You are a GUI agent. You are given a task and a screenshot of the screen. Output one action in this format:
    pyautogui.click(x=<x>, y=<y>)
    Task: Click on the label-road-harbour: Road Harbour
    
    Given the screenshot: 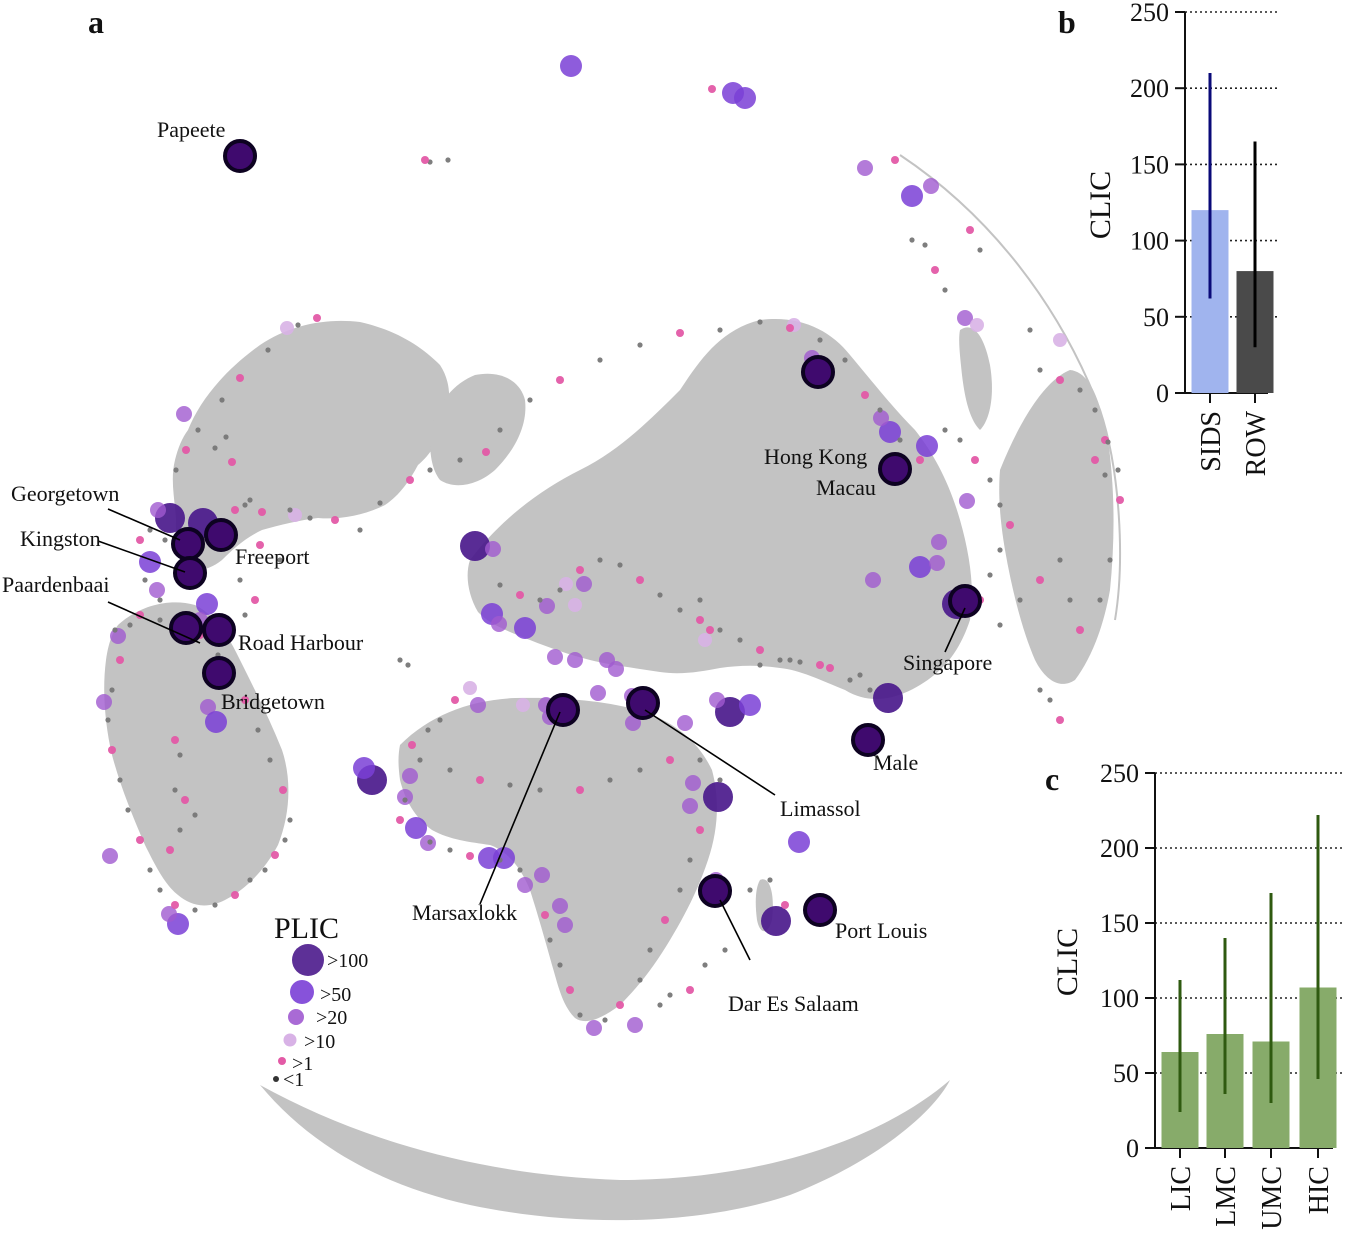 What is the action you would take?
    pyautogui.click(x=301, y=642)
    